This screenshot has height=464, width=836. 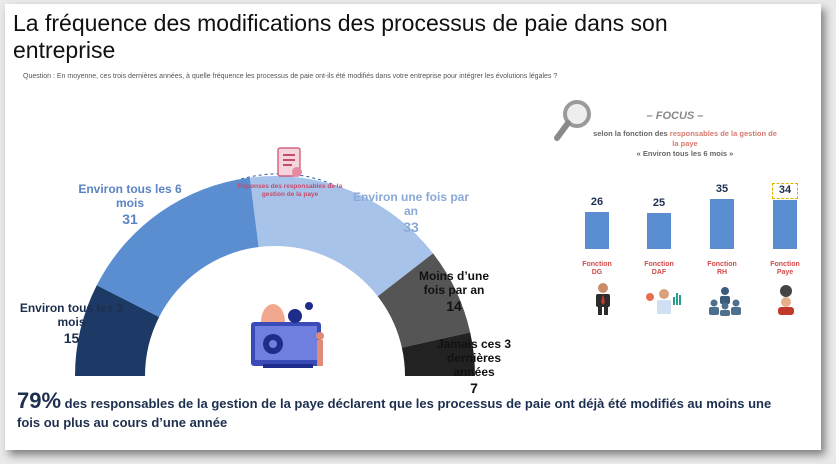 What do you see at coordinates (675, 116) in the screenshot?
I see `focus-title: – FOCUS –` at bounding box center [675, 116].